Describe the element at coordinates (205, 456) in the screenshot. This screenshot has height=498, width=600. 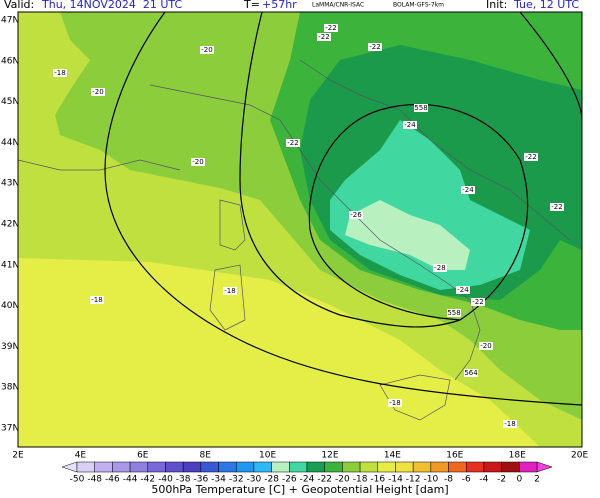
I see `lon-label: 8E` at that location.